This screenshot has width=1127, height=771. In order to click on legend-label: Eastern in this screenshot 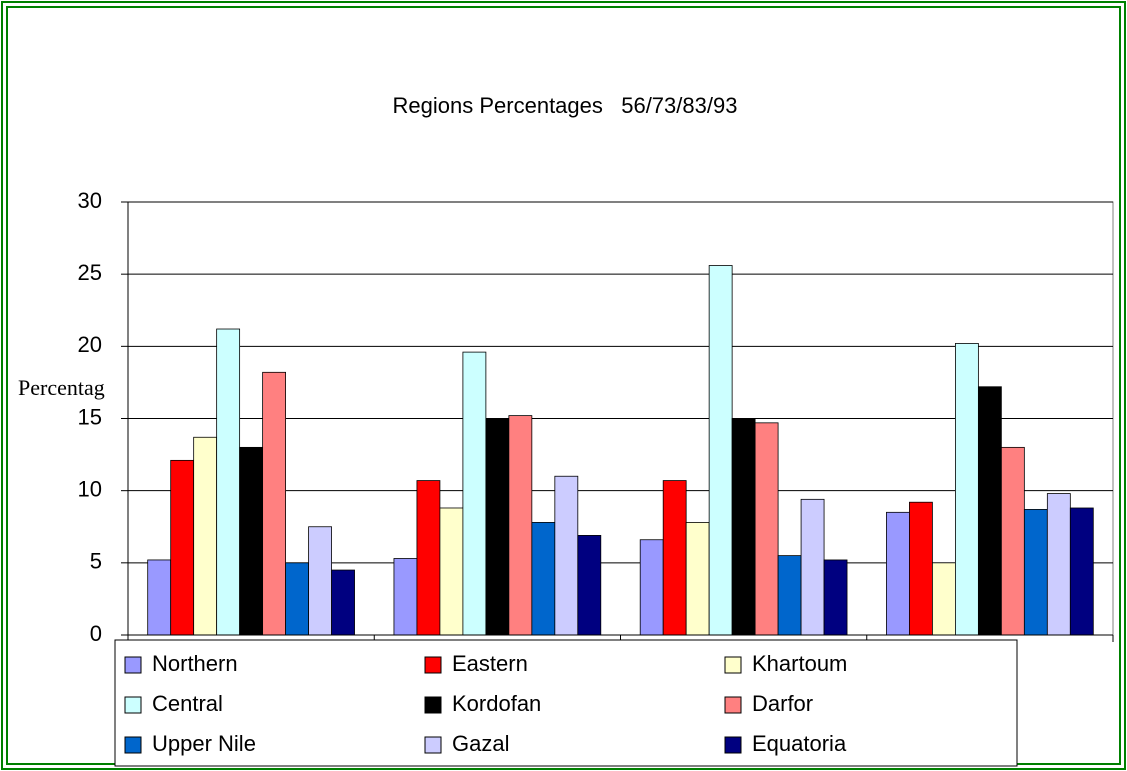, I will do `click(490, 663)`.